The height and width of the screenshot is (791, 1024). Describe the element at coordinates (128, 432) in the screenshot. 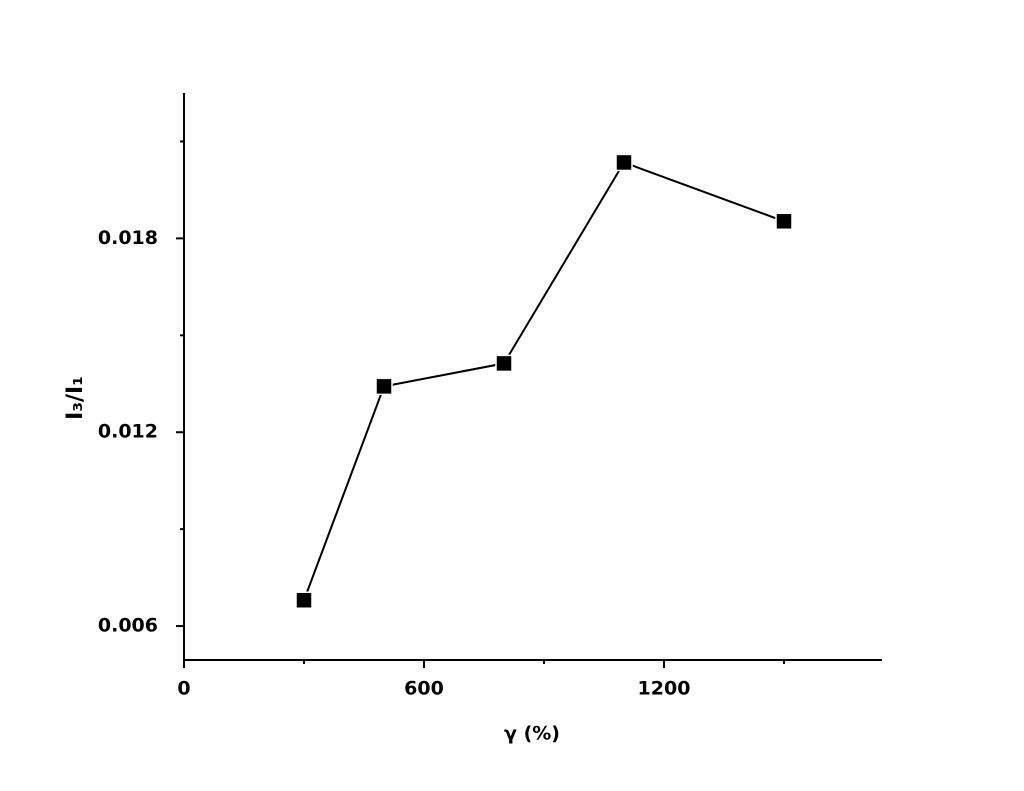

I see `y-tick-label: 0.012` at that location.